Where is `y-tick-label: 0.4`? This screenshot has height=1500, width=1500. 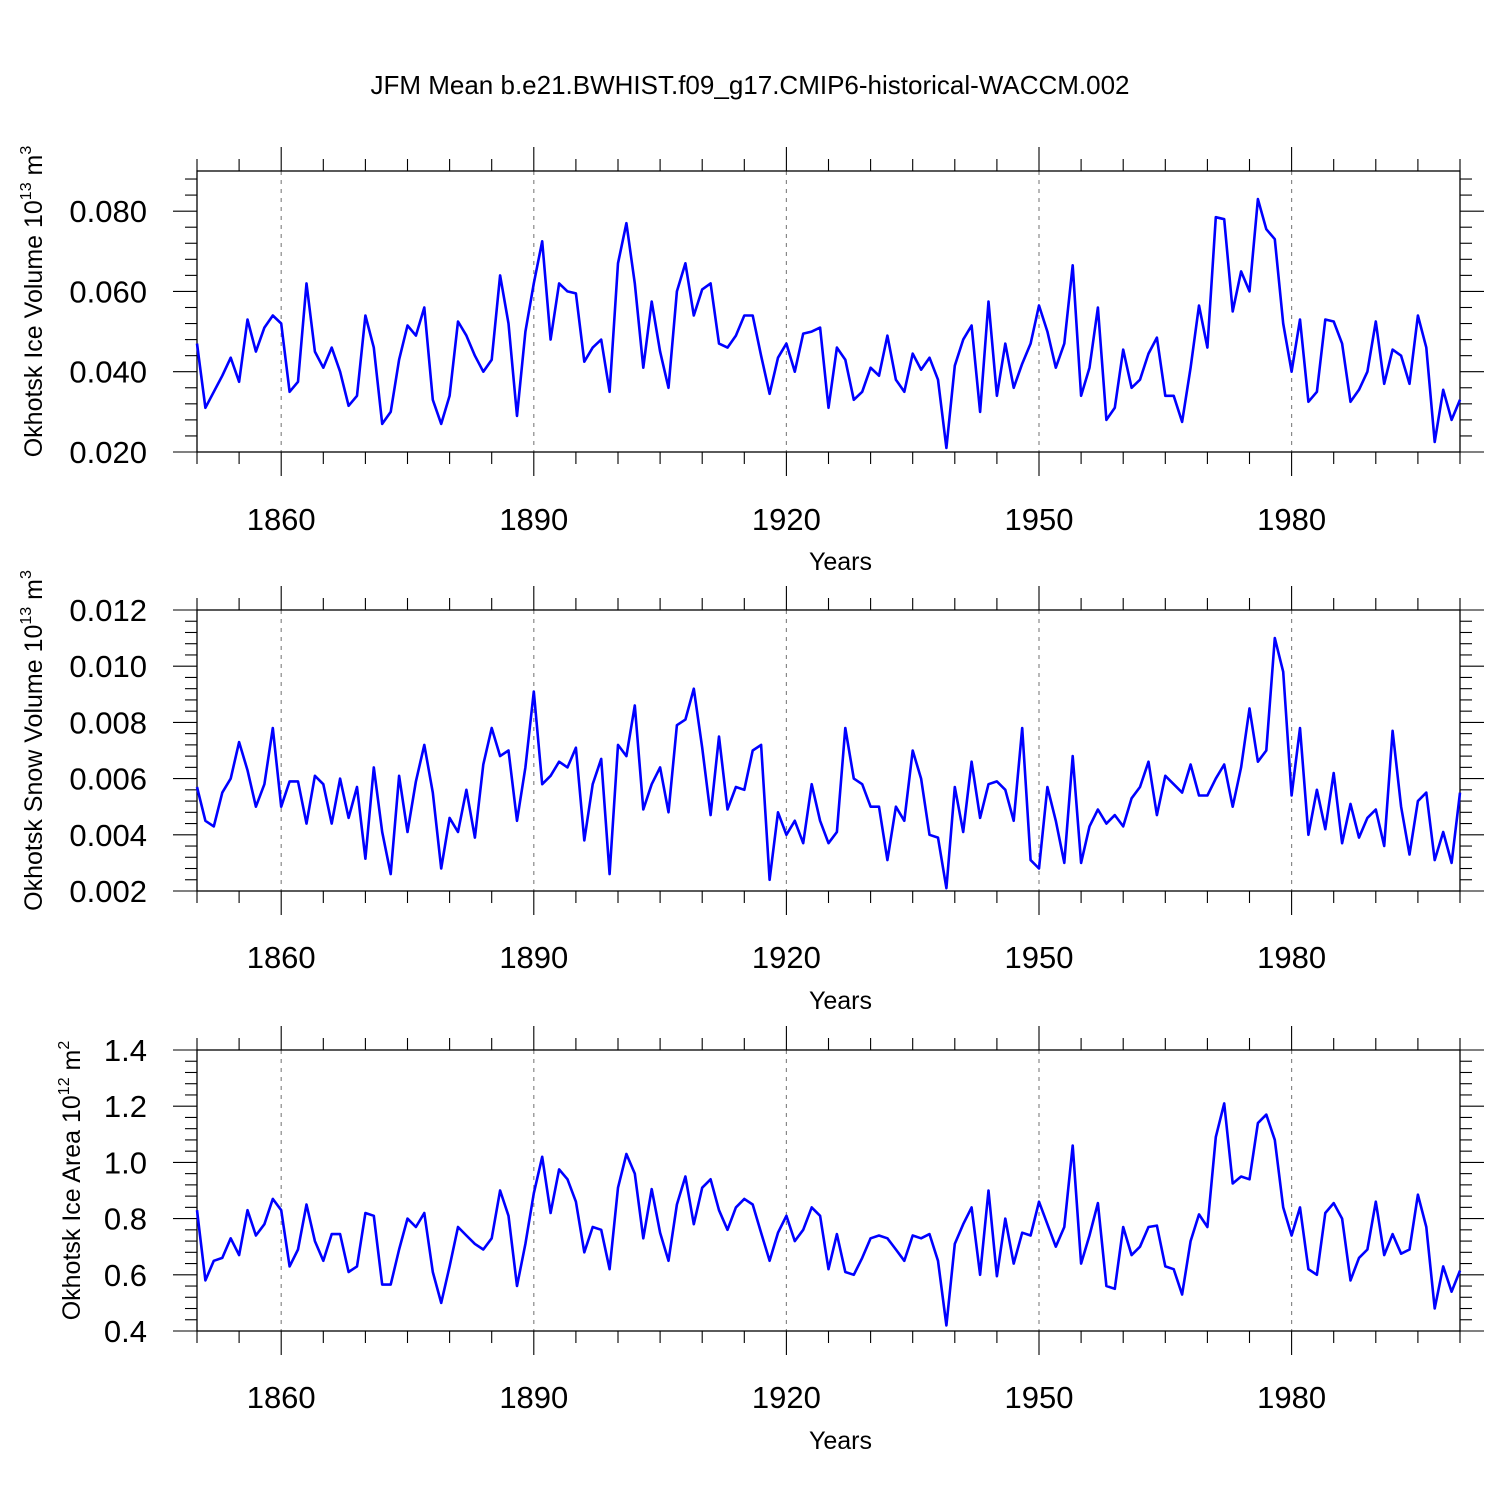 y-tick-label: 0.4 is located at coordinates (125, 1331).